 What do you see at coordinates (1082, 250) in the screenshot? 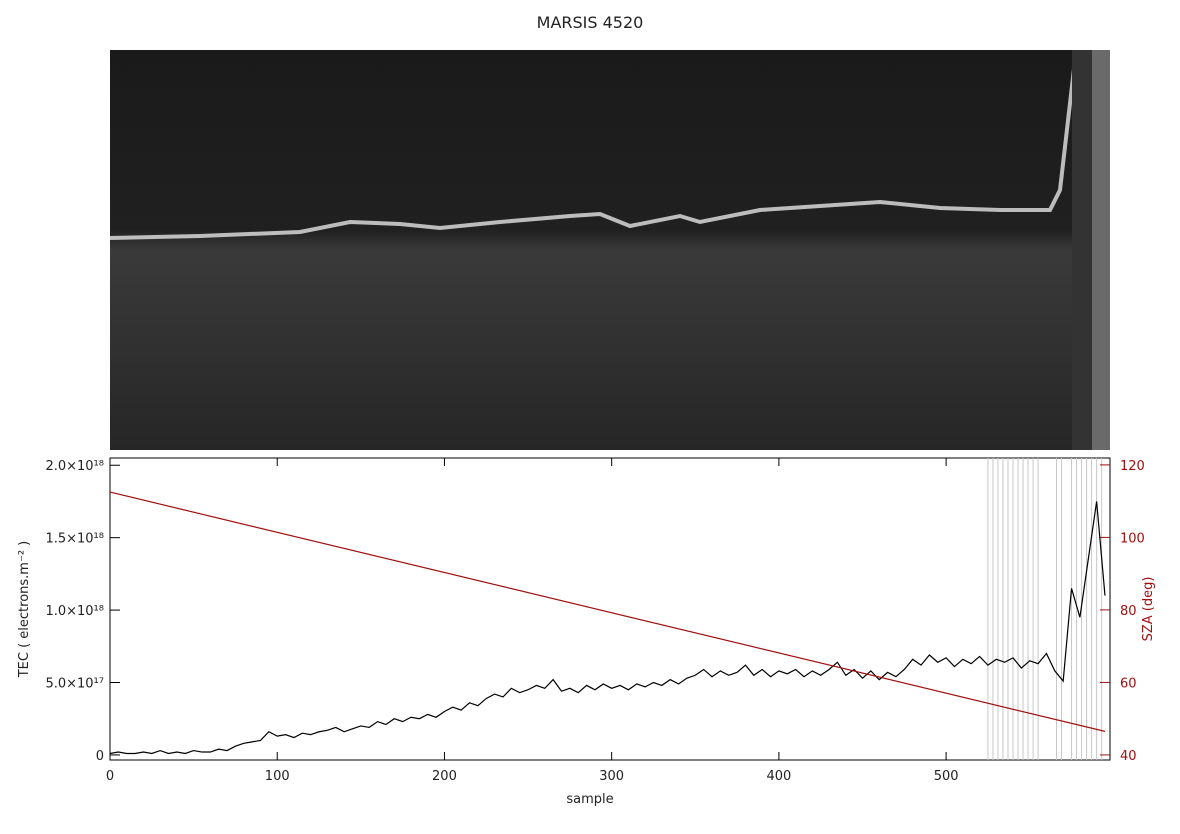
I see `radargram-edge` at bounding box center [1082, 250].